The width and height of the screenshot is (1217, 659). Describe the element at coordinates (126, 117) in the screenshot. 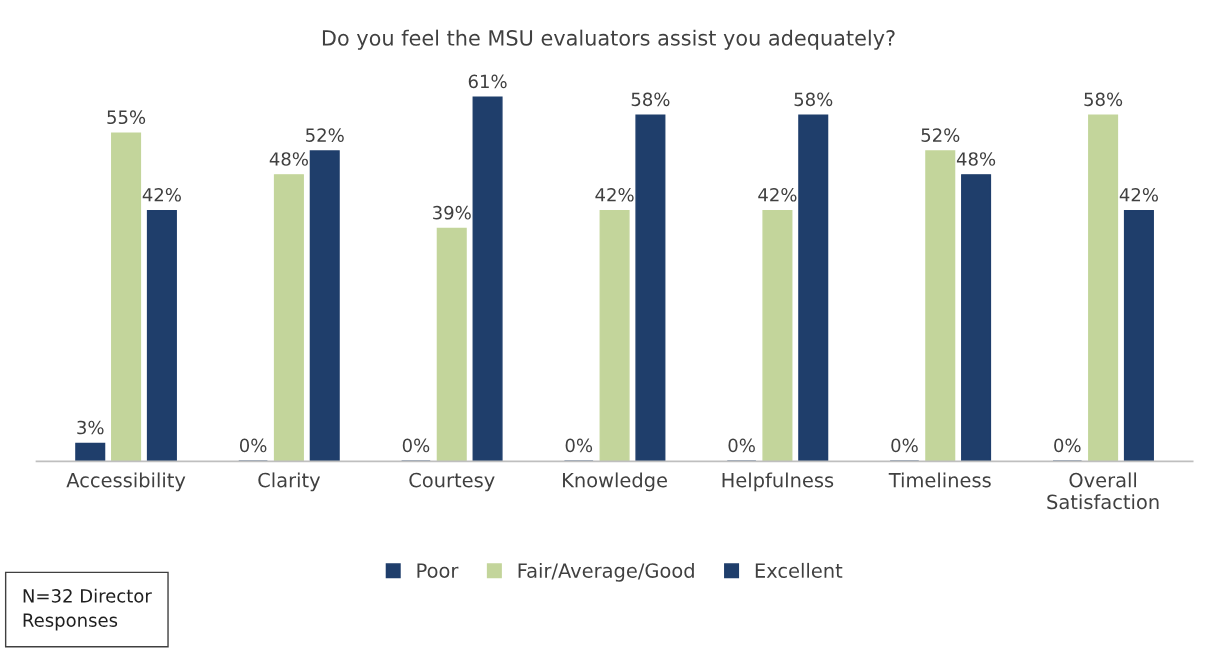

I see `data-label: 55%` at that location.